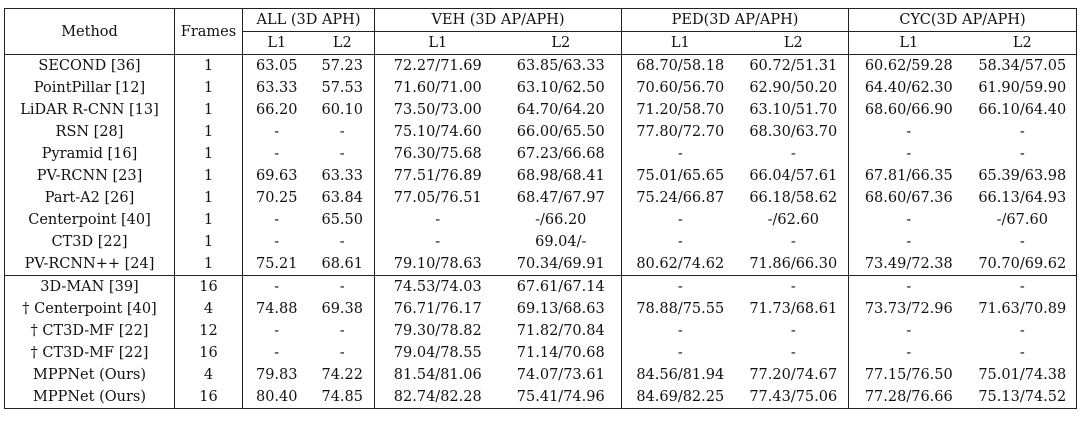  Describe the element at coordinates (89, 220) in the screenshot. I see `method-cell: Centerpoint [40]` at that location.